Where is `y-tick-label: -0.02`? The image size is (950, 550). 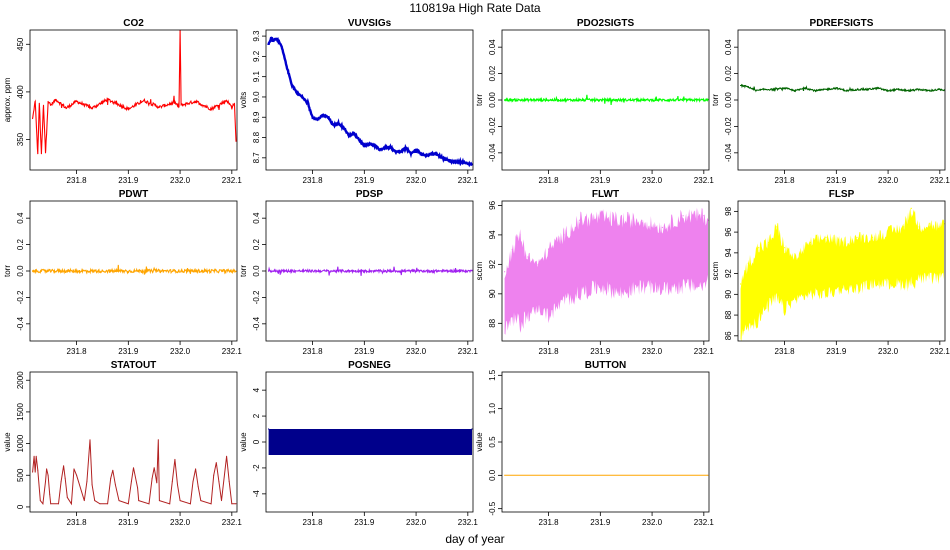
y-tick-label: -0.02 is located at coordinates (492, 126).